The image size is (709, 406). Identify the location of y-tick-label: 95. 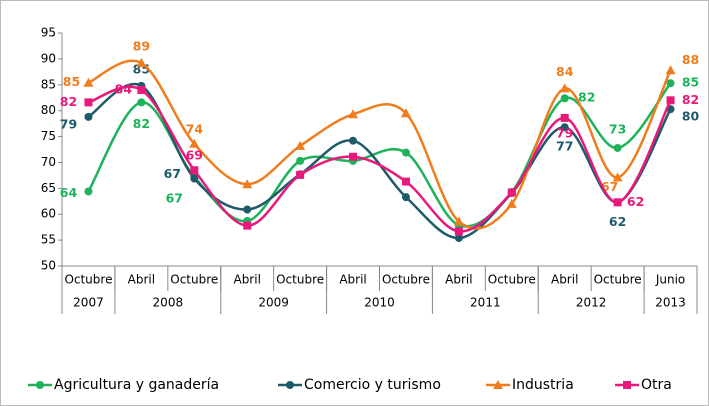
(48, 33).